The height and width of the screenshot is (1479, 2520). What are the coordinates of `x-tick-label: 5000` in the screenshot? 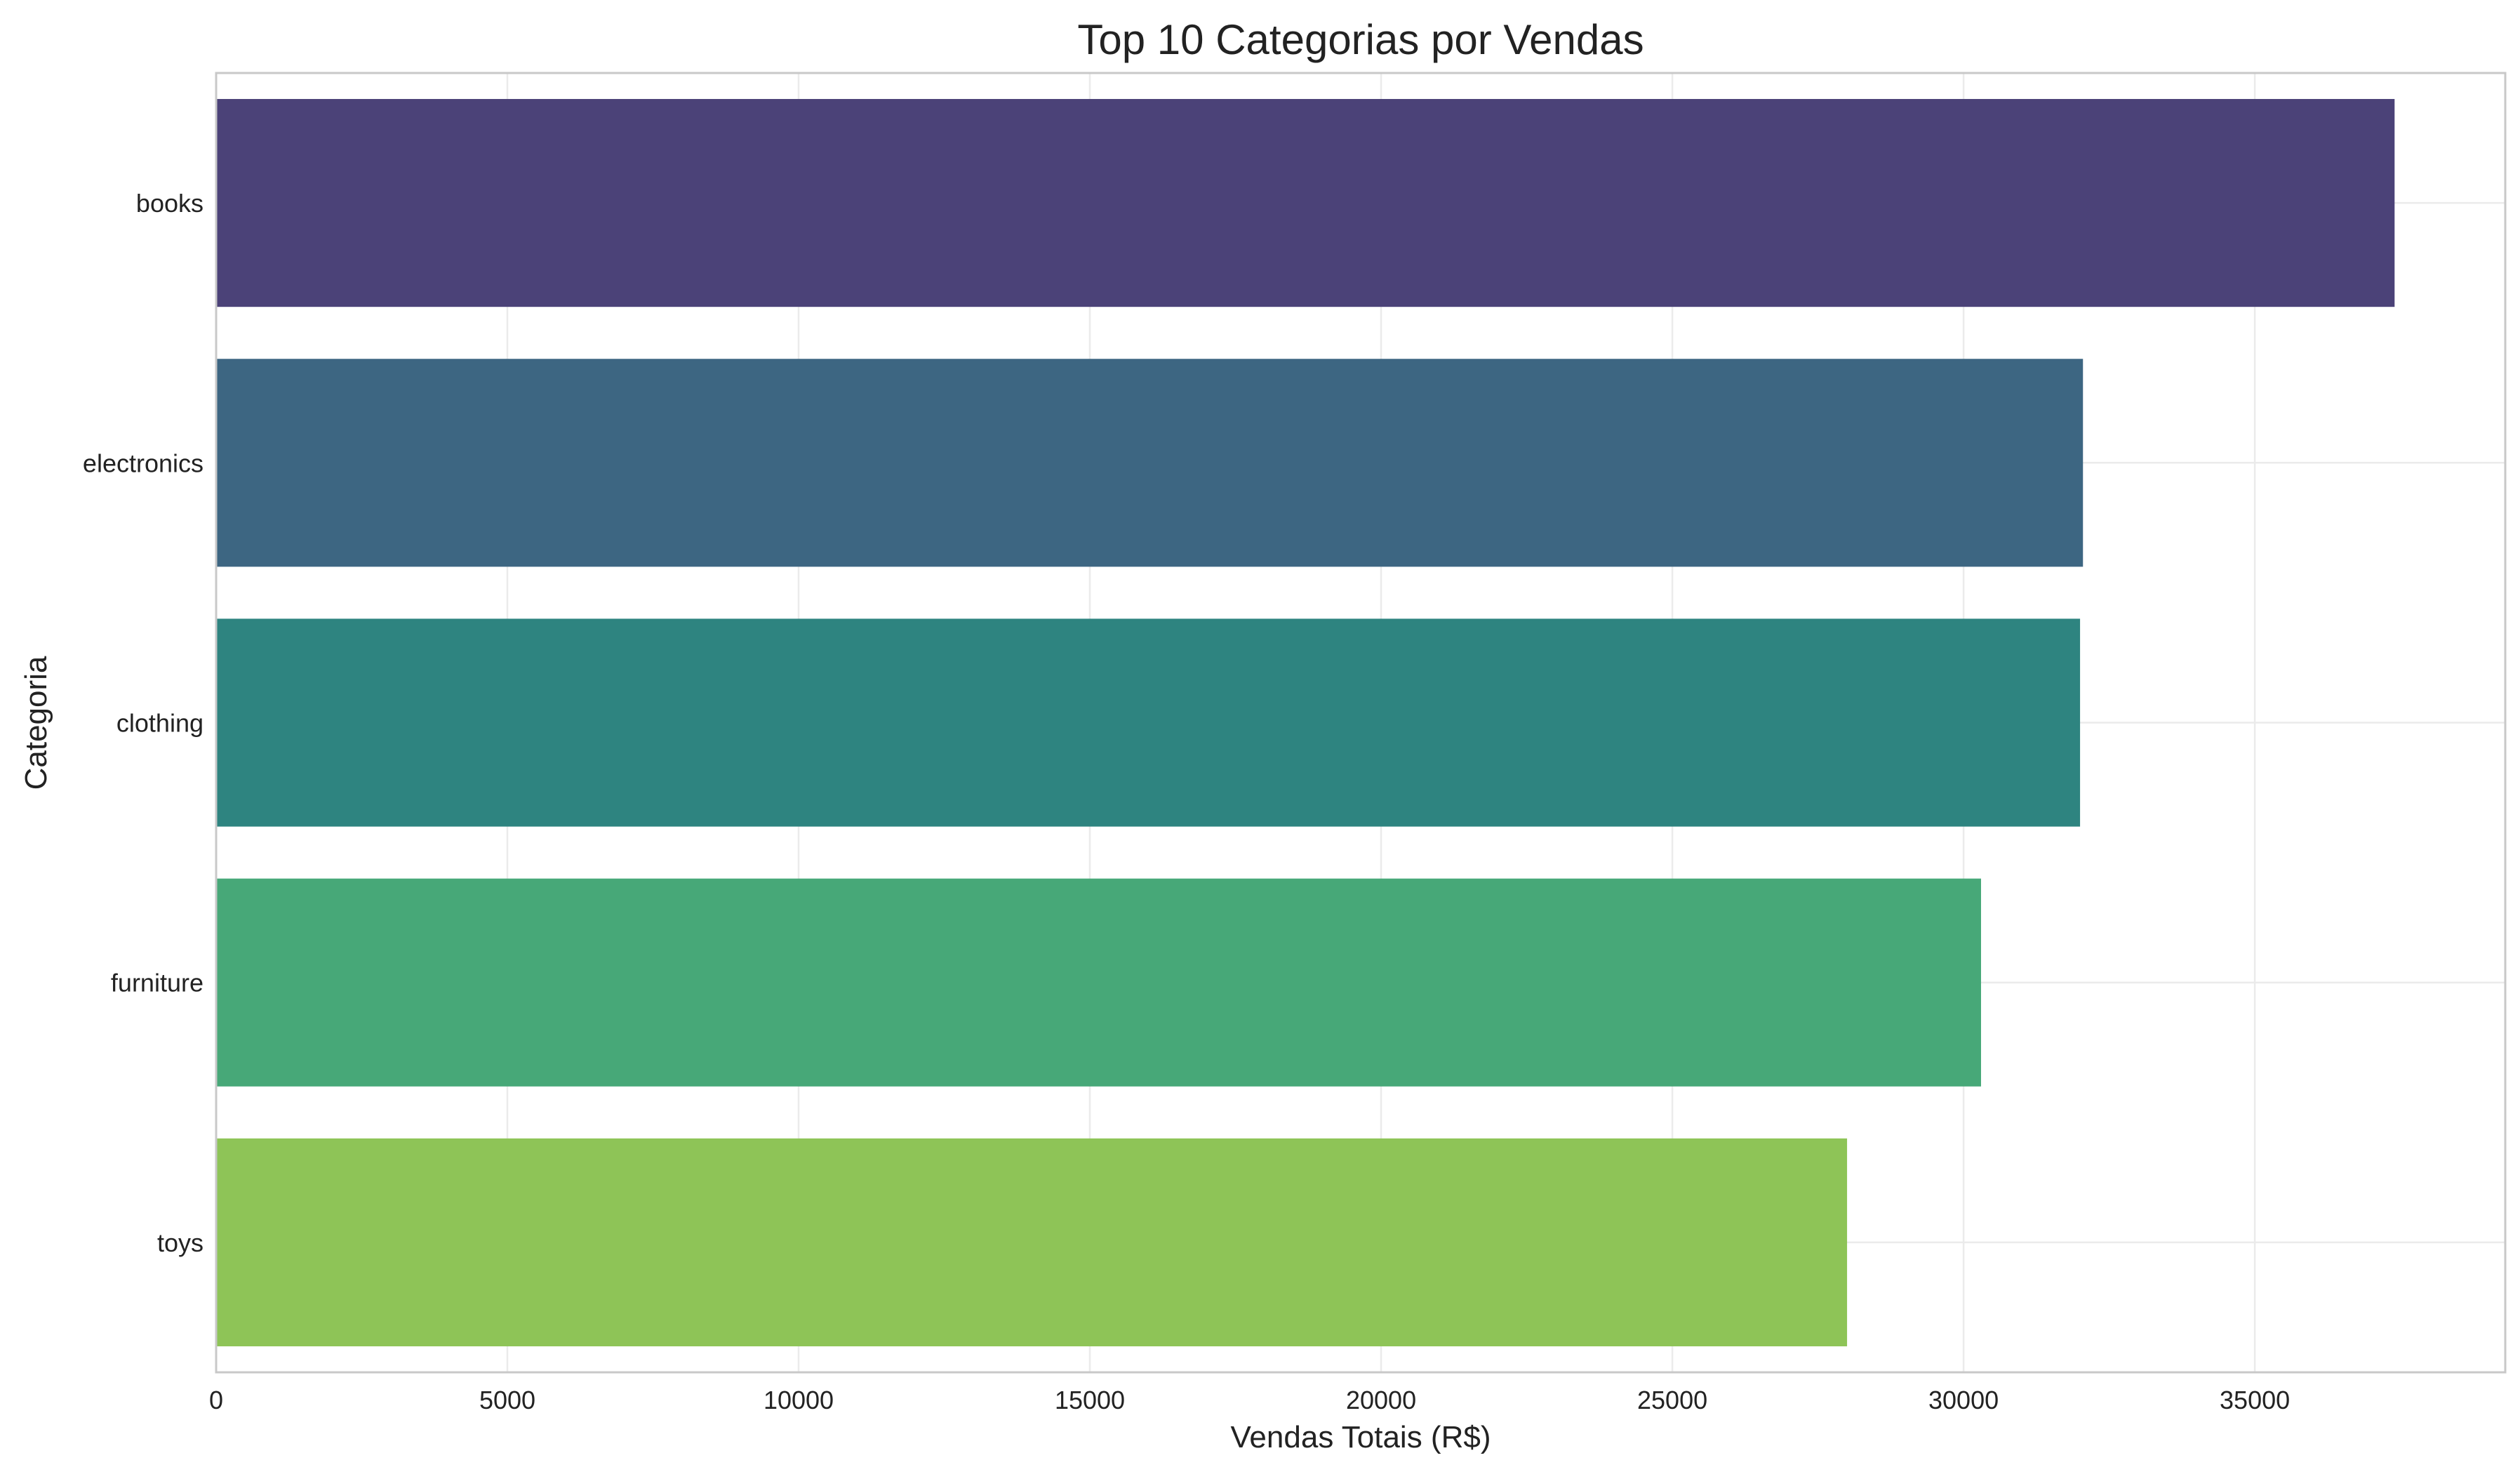 It's located at (507, 1400).